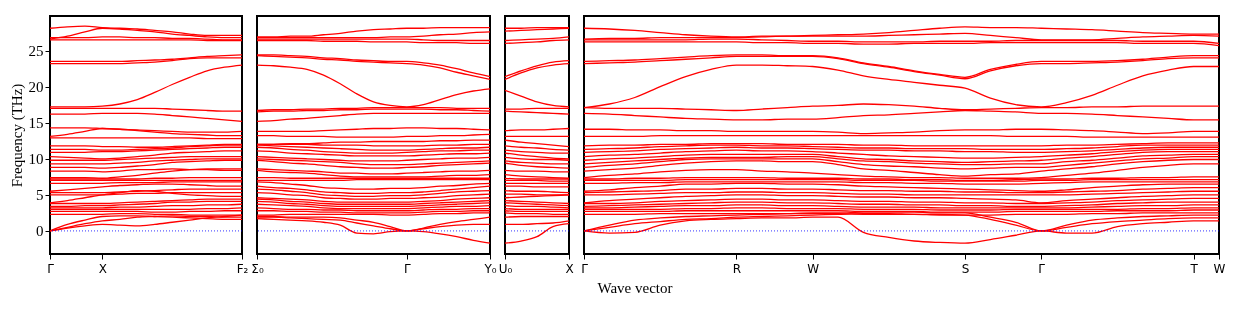 Image resolution: width=1249 pixels, height=310 pixels. Describe the element at coordinates (17, 135) in the screenshot. I see `y-axis-title: Frequency (THz)` at that location.